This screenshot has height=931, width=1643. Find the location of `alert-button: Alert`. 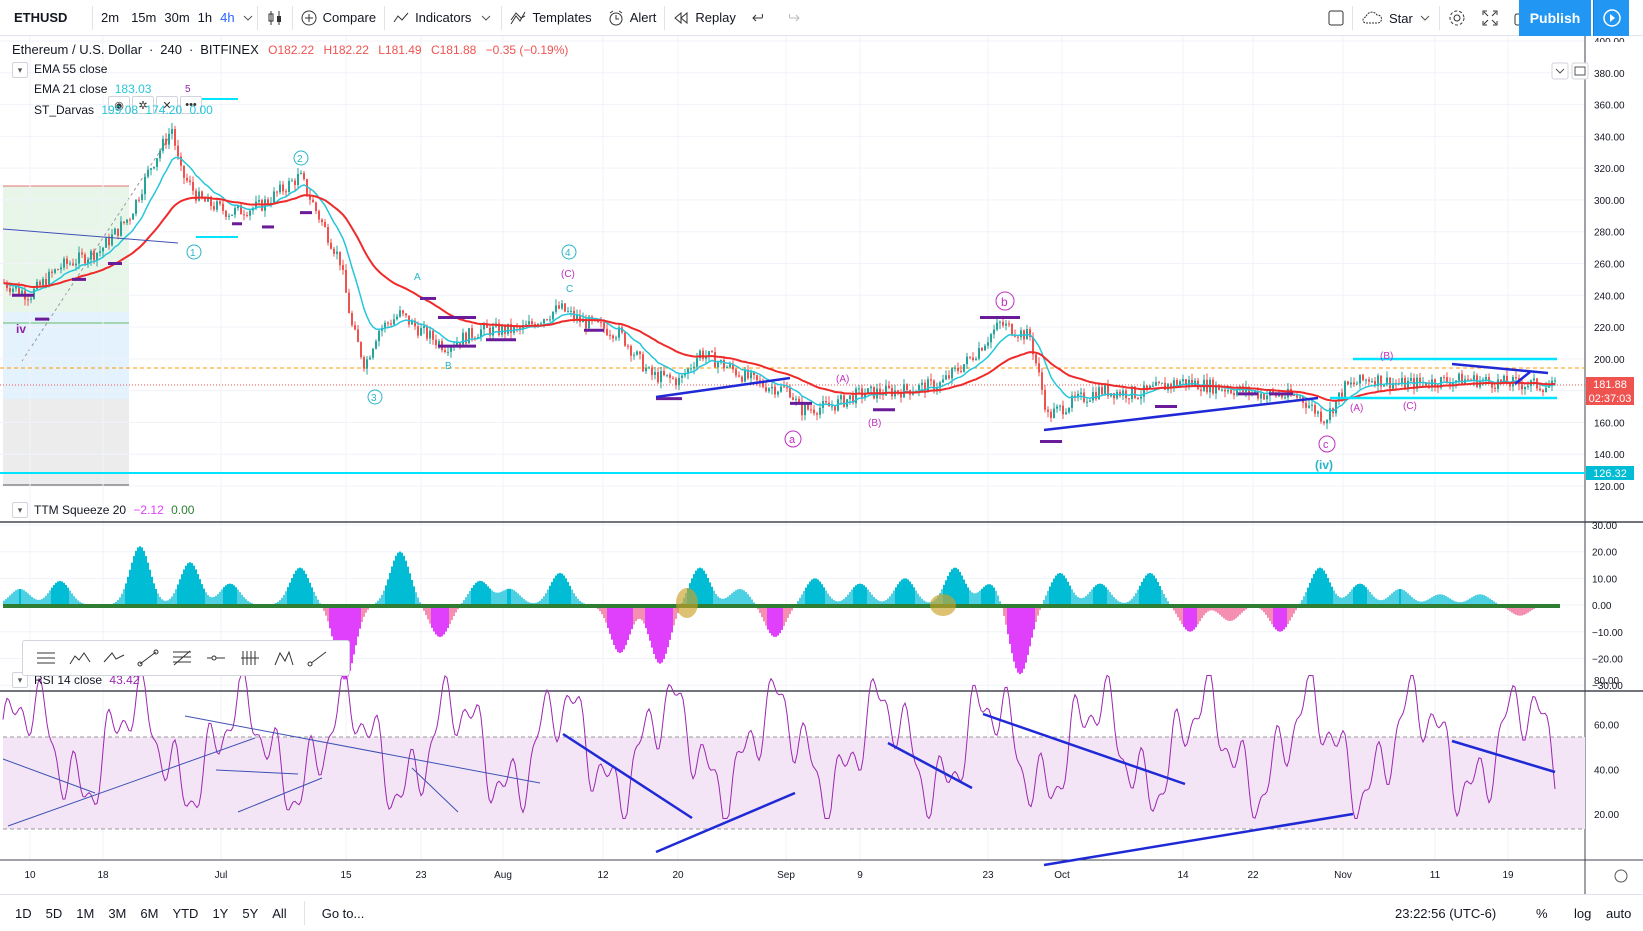

alert-button: Alert is located at coordinates (632, 18).